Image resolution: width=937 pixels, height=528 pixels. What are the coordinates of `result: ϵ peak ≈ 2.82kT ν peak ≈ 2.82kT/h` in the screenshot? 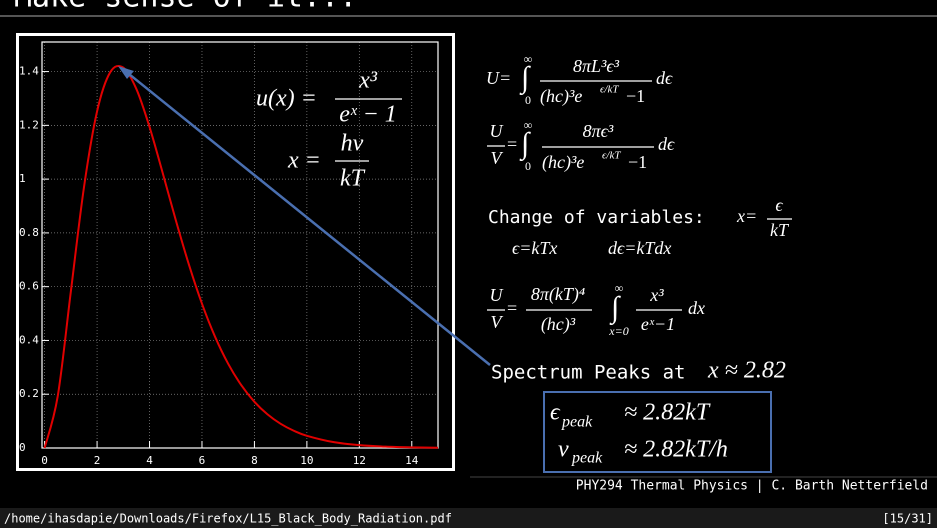 It's located at (639, 433).